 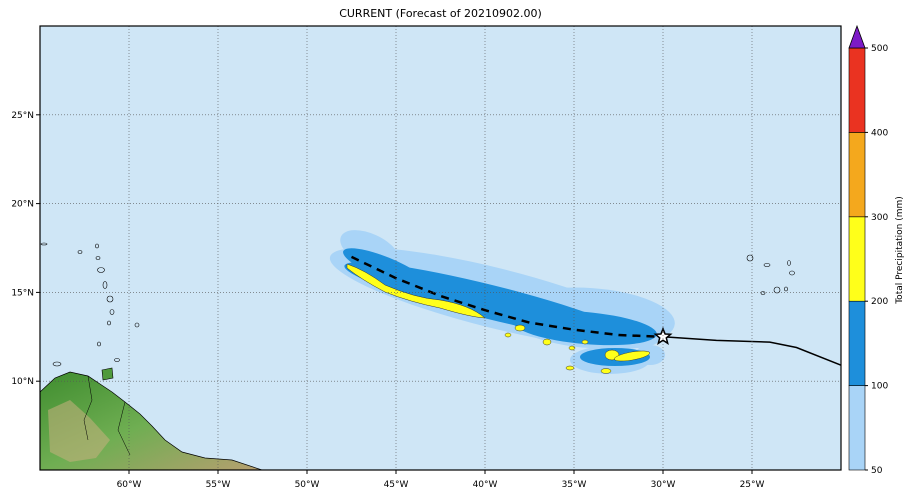 I want to click on lat-tick-label: 25°N, so click(x=22, y=116).